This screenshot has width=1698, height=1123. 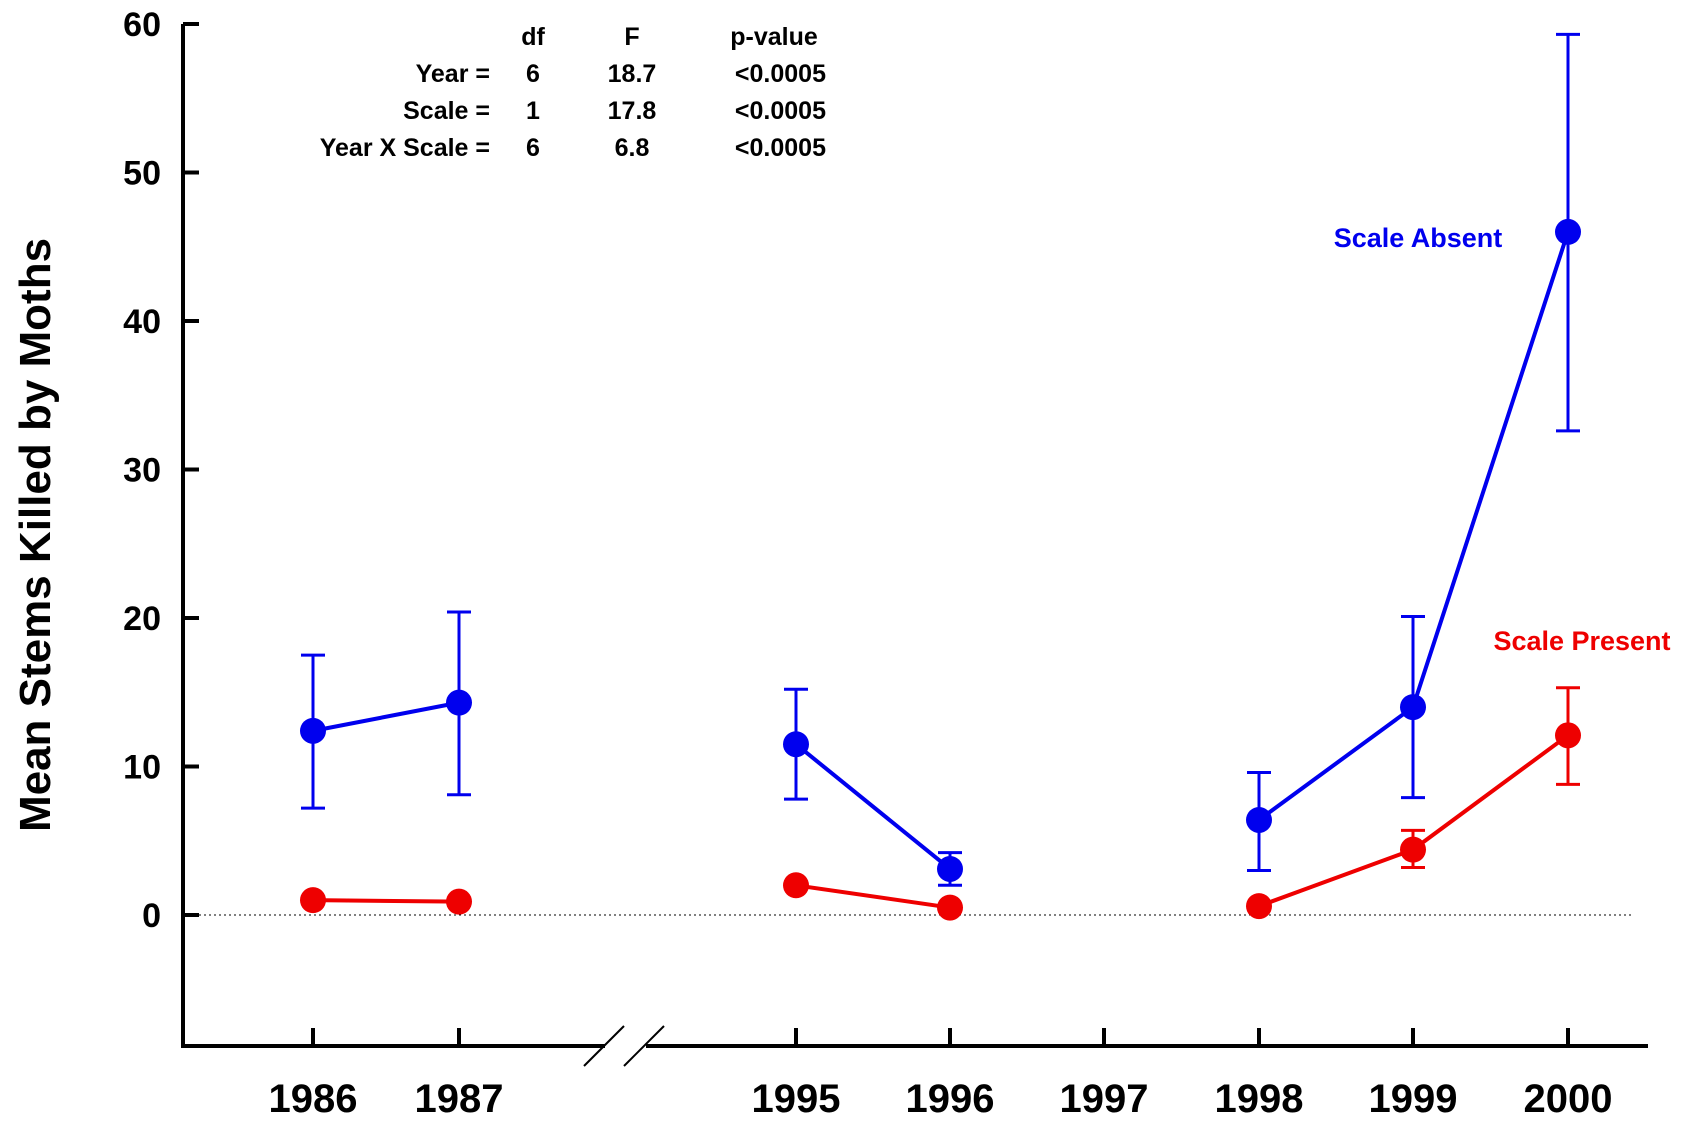 What do you see at coordinates (142, 768) in the screenshot?
I see `y-tick-label: 10` at bounding box center [142, 768].